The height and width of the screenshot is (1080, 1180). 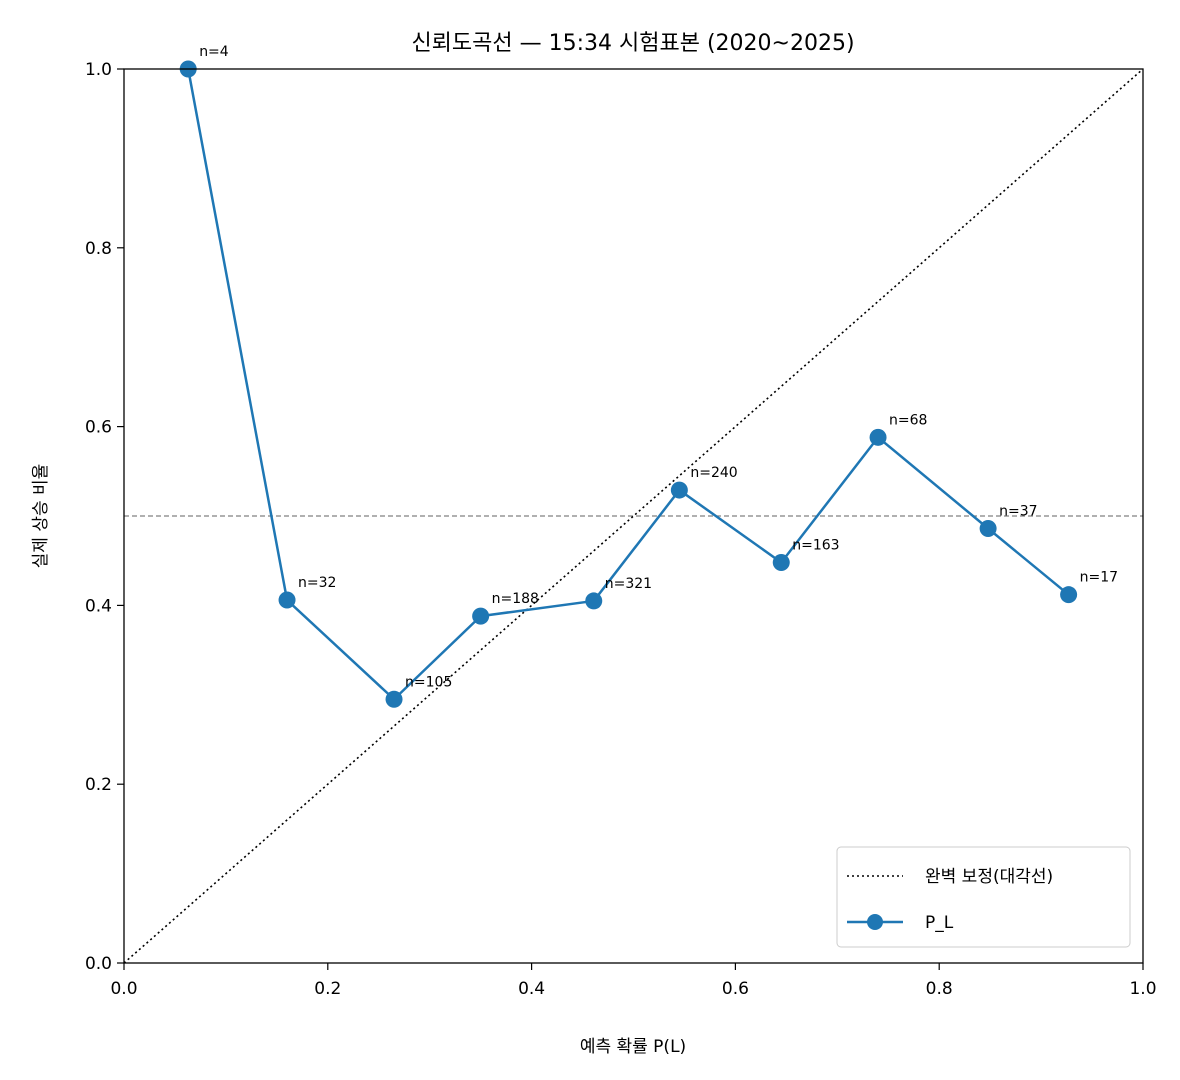 I want to click on x-tick-label: 0.4, so click(x=531, y=989).